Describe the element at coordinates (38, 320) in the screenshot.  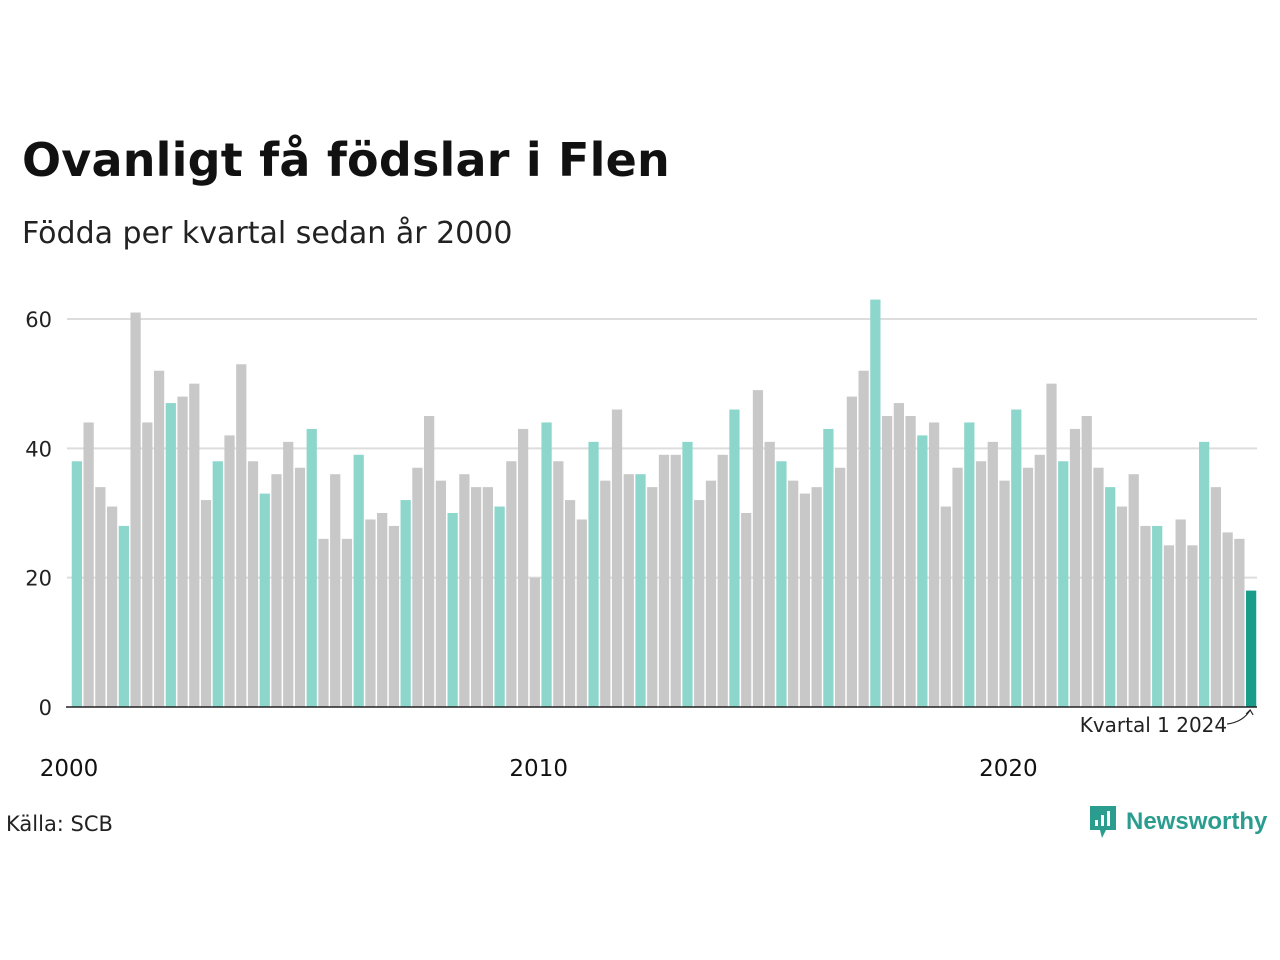
I see `y-tick-label: 60` at that location.